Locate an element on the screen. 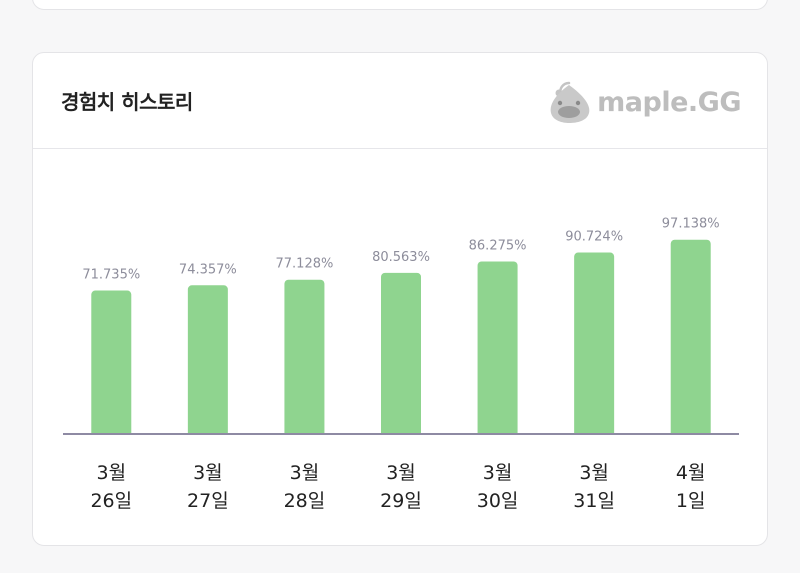 Image resolution: width=800 pixels, height=573 pixels. maple-gg-logo: maple.GG is located at coordinates (643, 102).